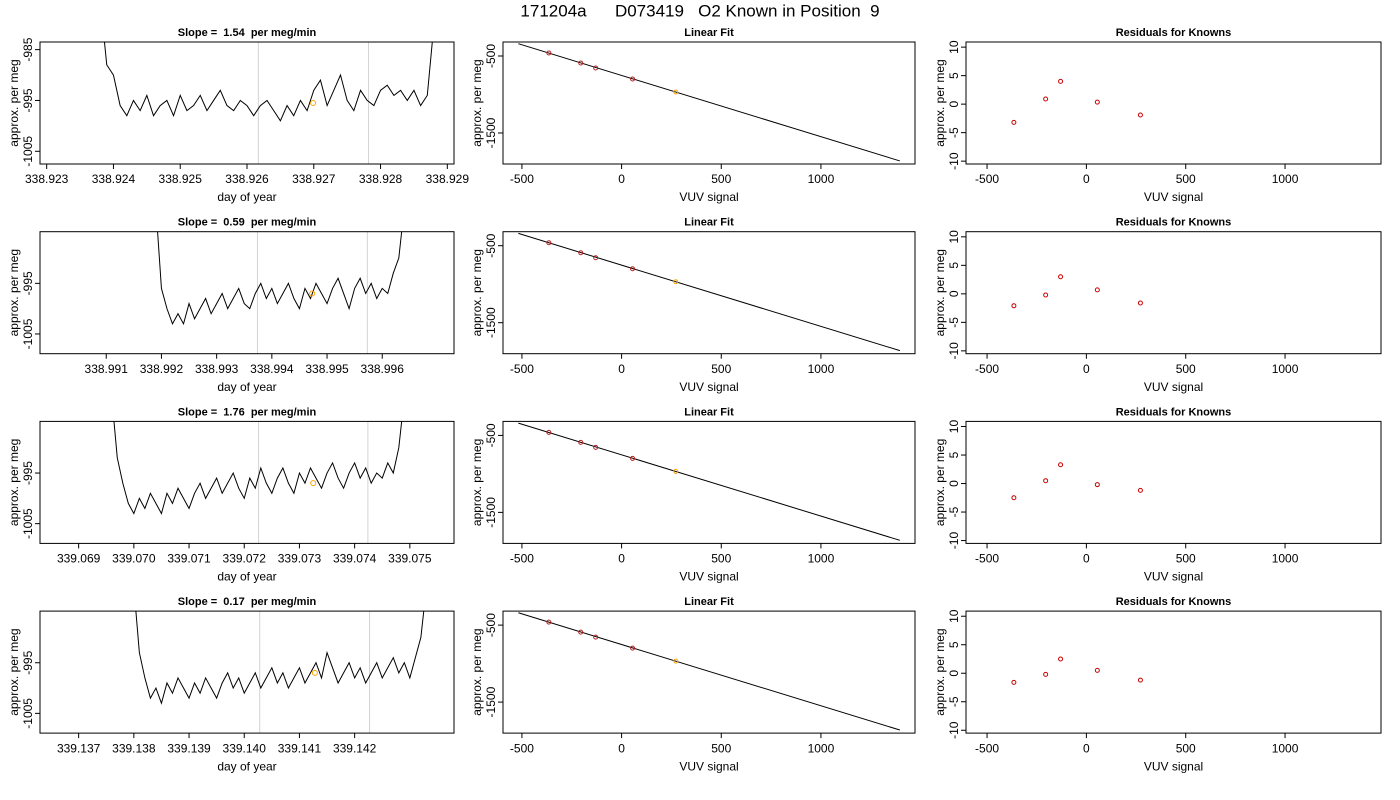  Describe the element at coordinates (189, 748) in the screenshot. I see `x-tick-label: 339.139` at that location.